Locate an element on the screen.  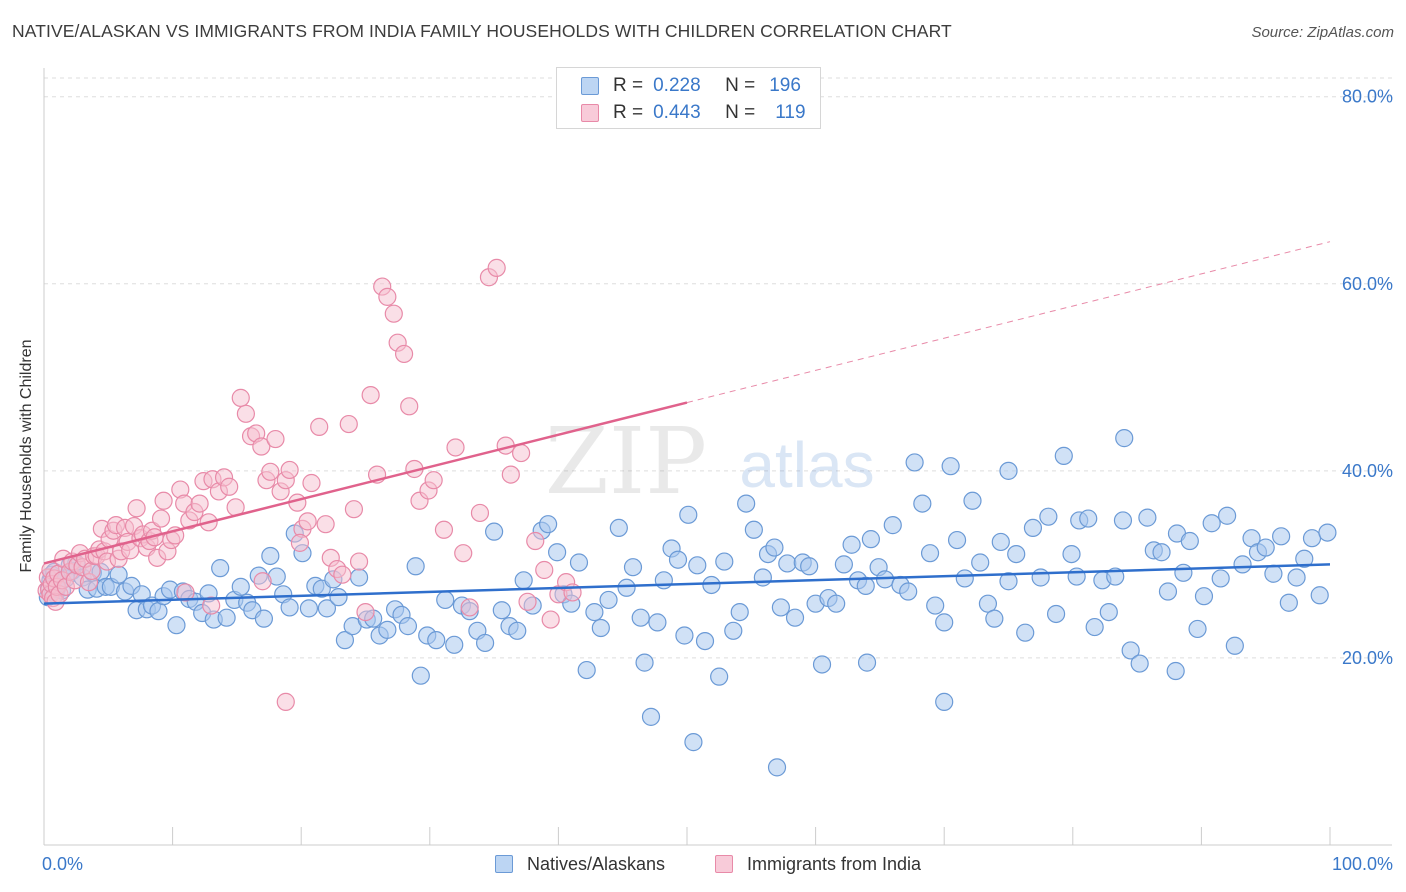
trend-line-india is located at coordinates (365, 483).